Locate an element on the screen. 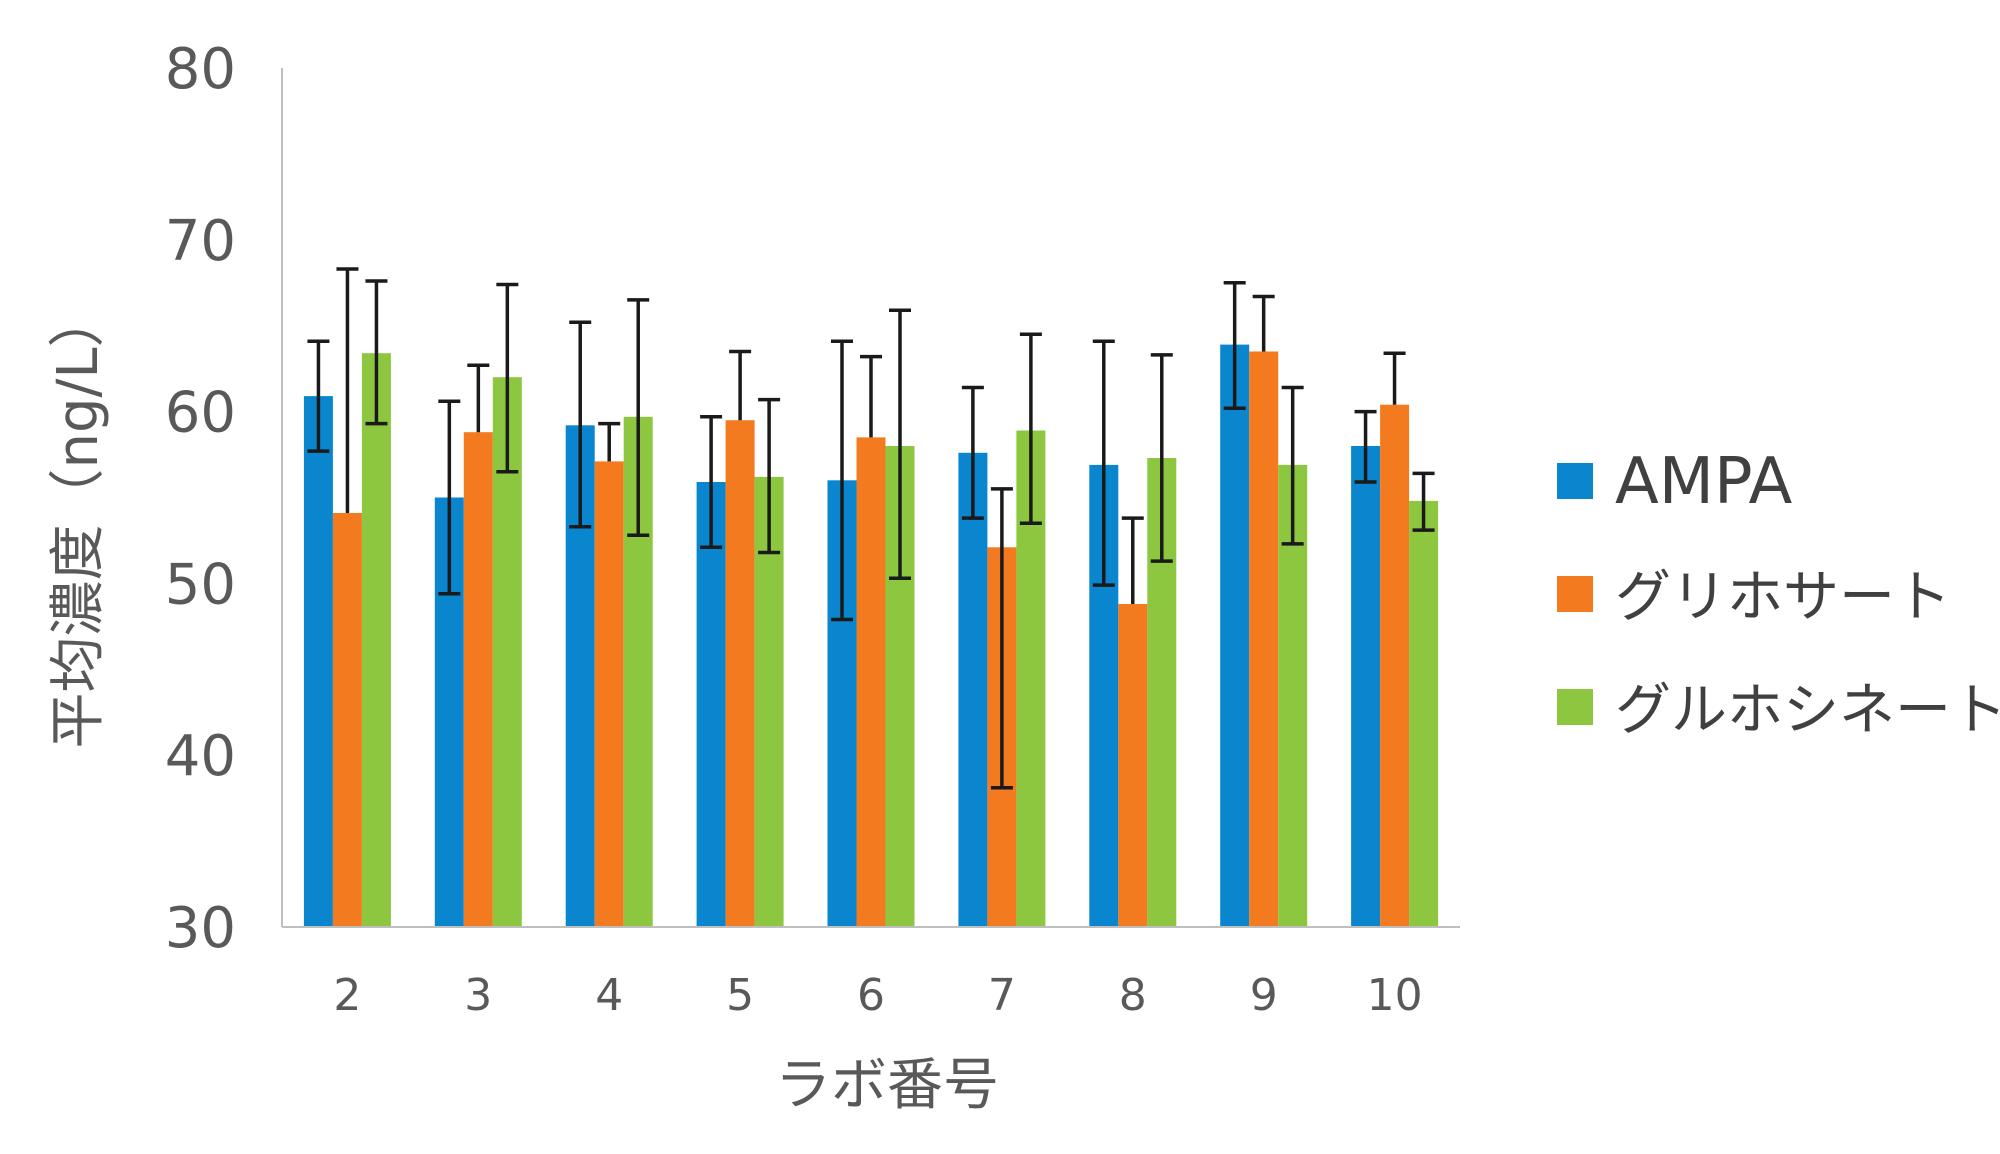 This screenshot has width=2000, height=1154. x-tick-label: 3 is located at coordinates (478, 995).